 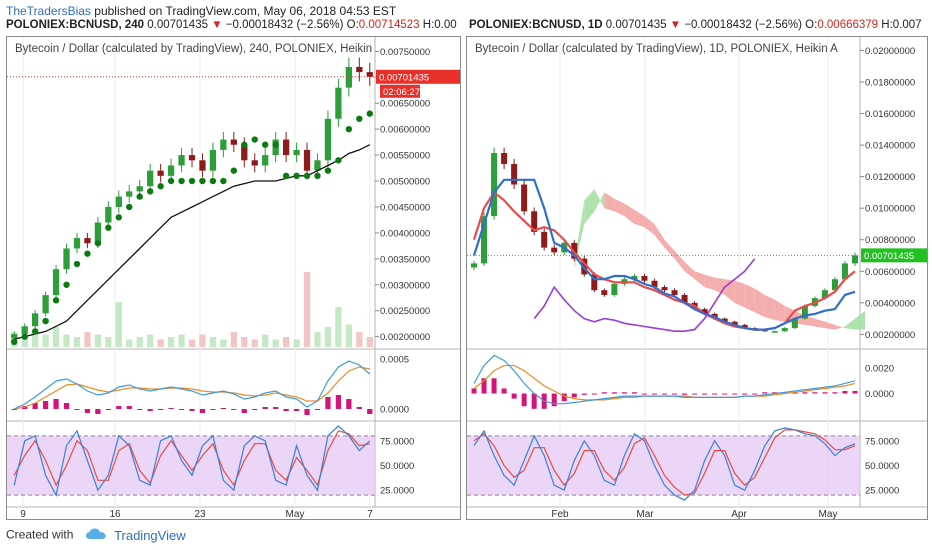 What do you see at coordinates (150, 535) in the screenshot?
I see `tradingview-brand: TradingView` at bounding box center [150, 535].